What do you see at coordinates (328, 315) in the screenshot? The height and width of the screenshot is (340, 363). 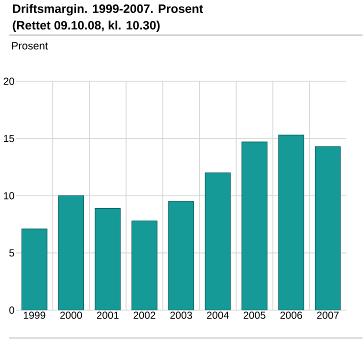 I see `x-tick-label: 2007` at bounding box center [328, 315].